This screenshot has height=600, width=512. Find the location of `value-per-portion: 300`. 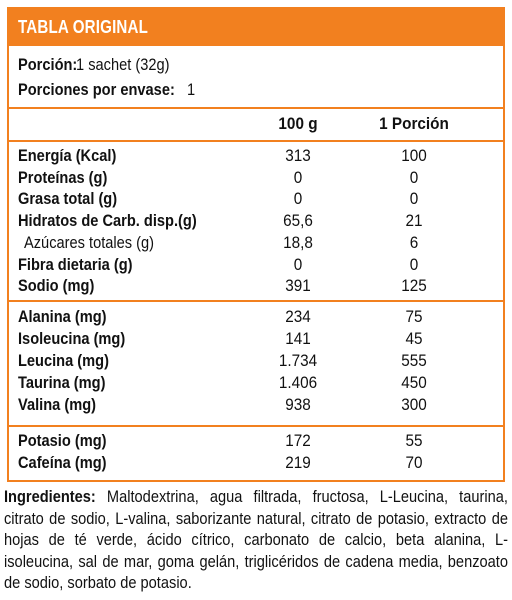

value-per-portion: 300 is located at coordinates (414, 404).